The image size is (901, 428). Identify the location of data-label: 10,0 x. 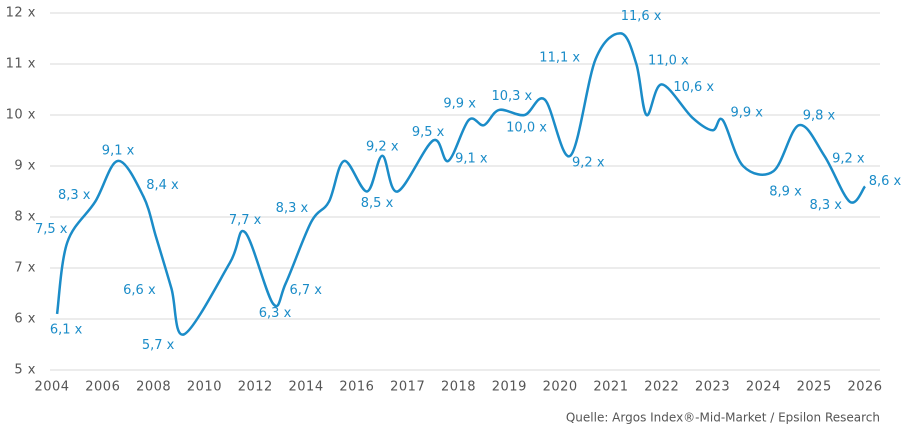
(526, 128).